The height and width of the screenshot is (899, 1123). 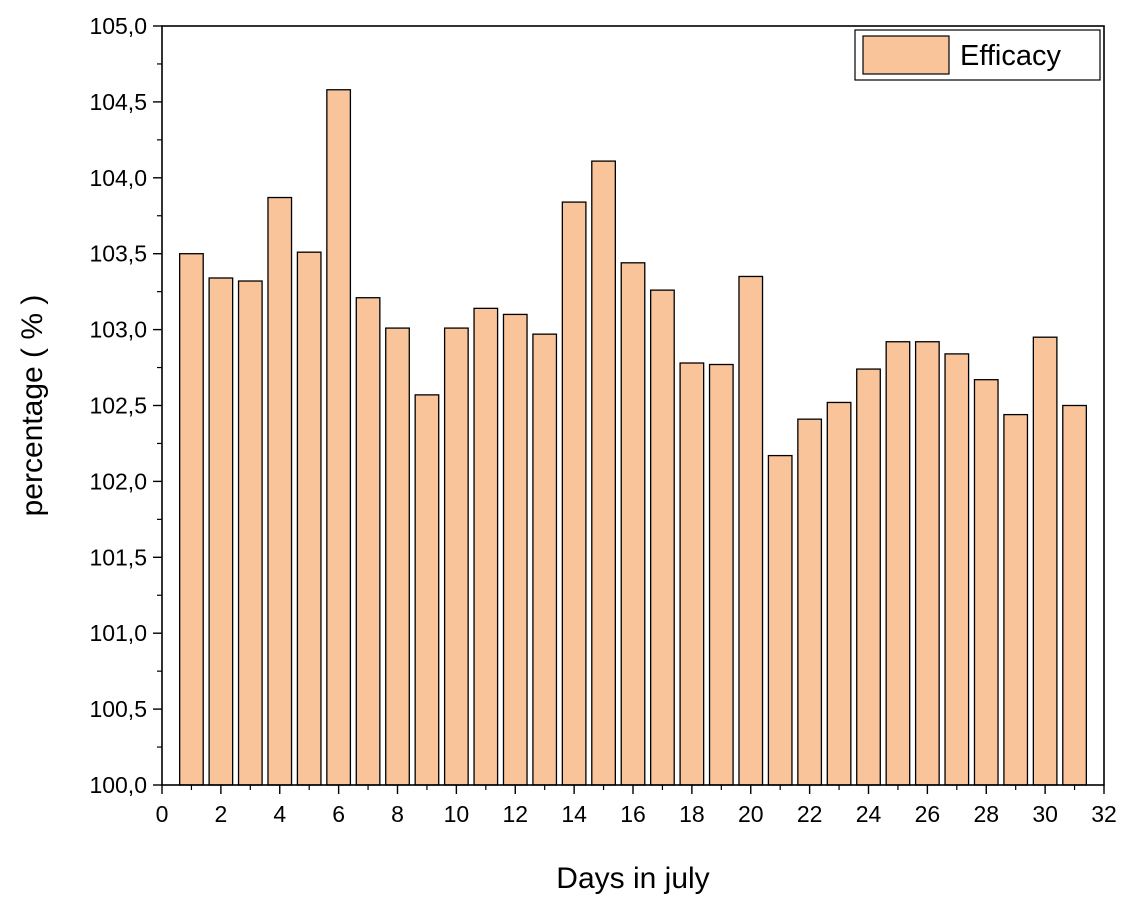 I want to click on x-tick-label: 24, so click(x=869, y=814).